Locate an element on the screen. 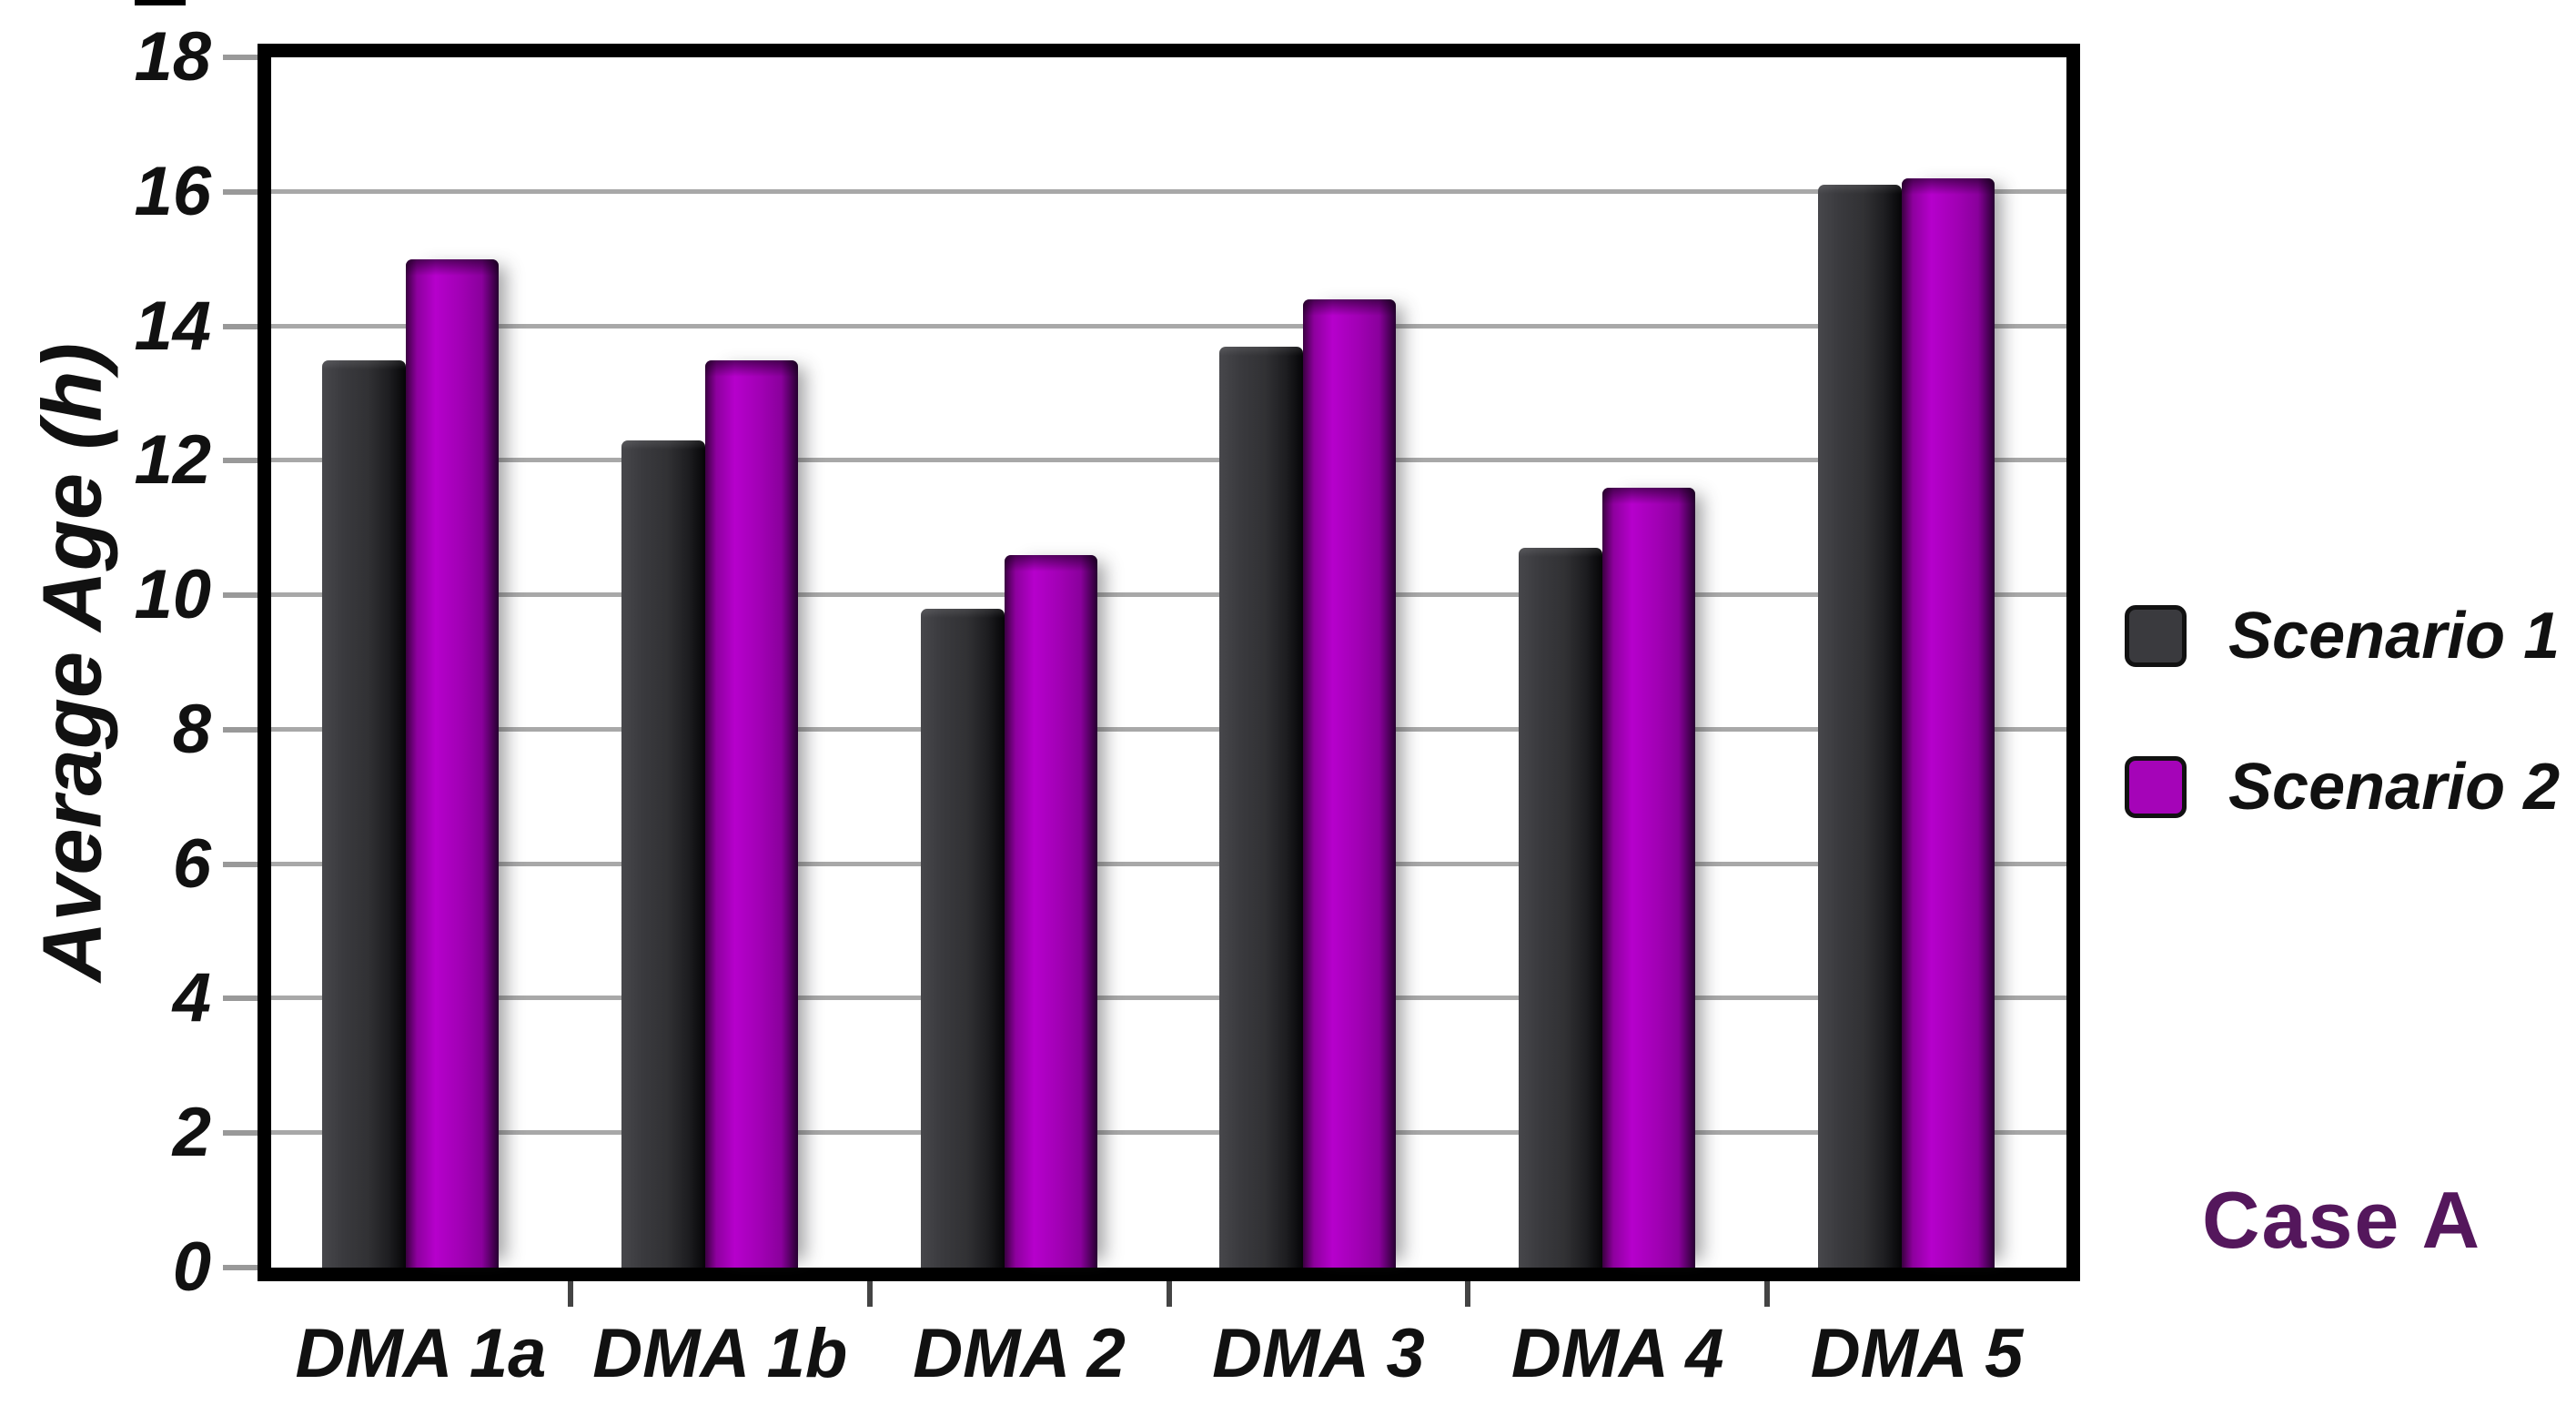 The height and width of the screenshot is (1405, 2576). y-tick-label-12: 12 is located at coordinates (172, 460).